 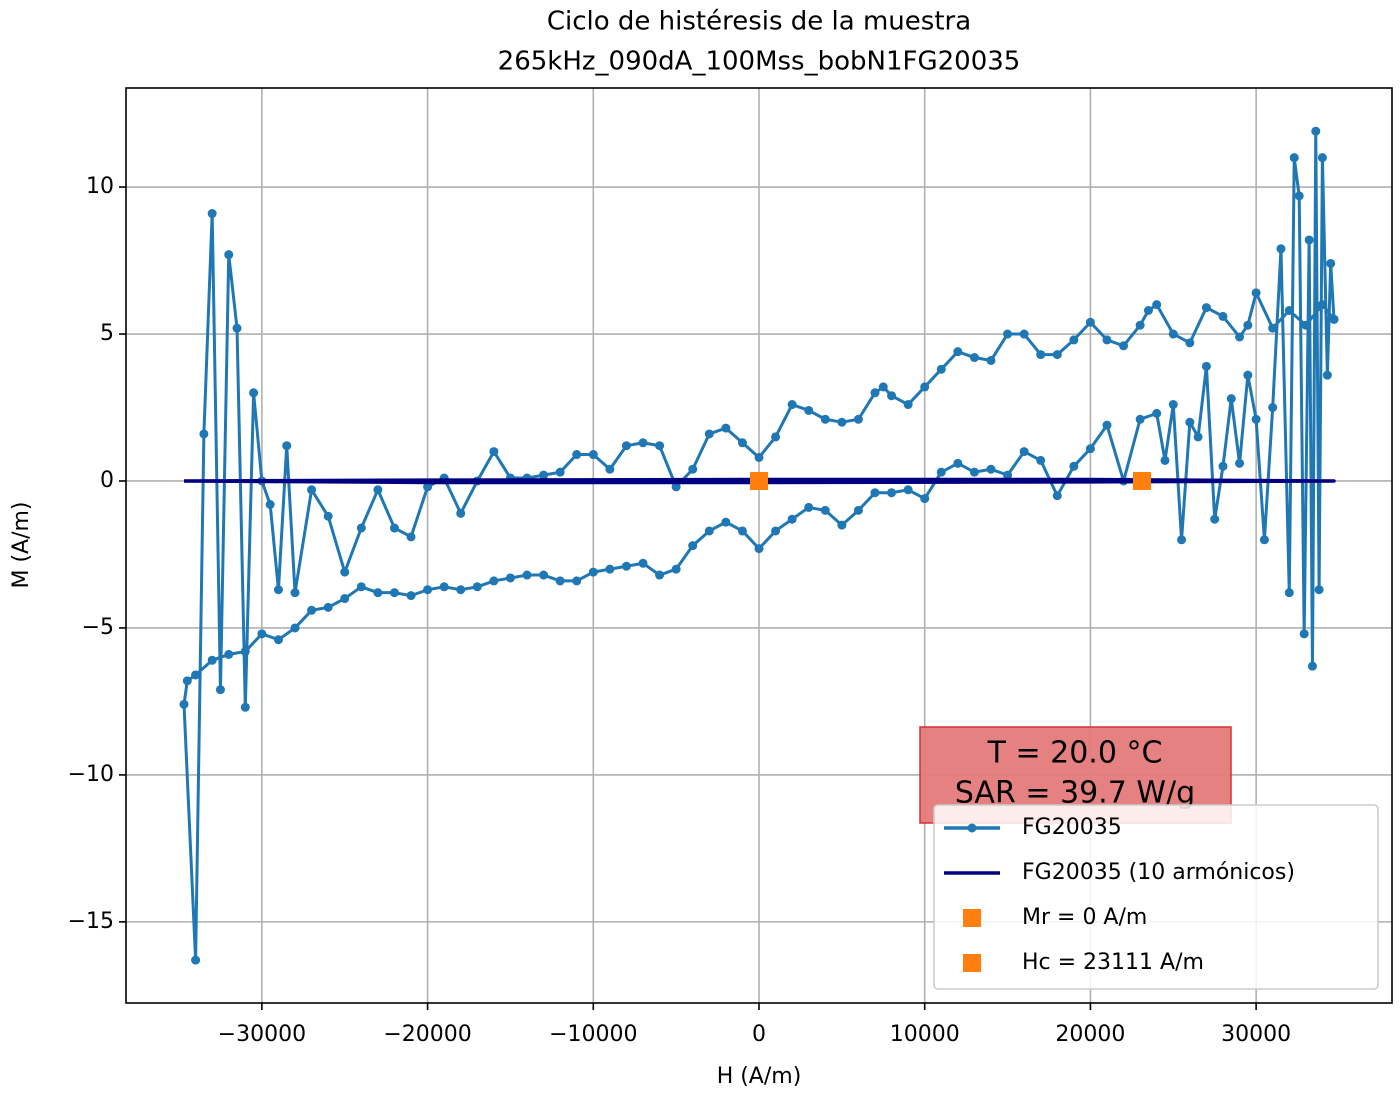 What do you see at coordinates (91, 921) in the screenshot?
I see `y-tick-label: −15` at bounding box center [91, 921].